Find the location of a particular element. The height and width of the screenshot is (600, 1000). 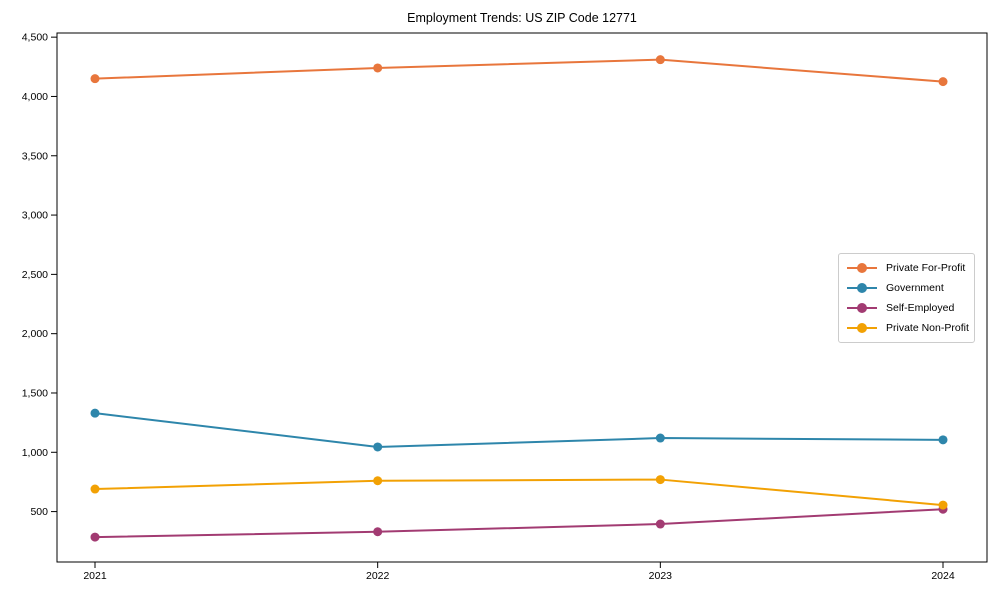

legend-label: Private Non-Profit is located at coordinates (927, 328).